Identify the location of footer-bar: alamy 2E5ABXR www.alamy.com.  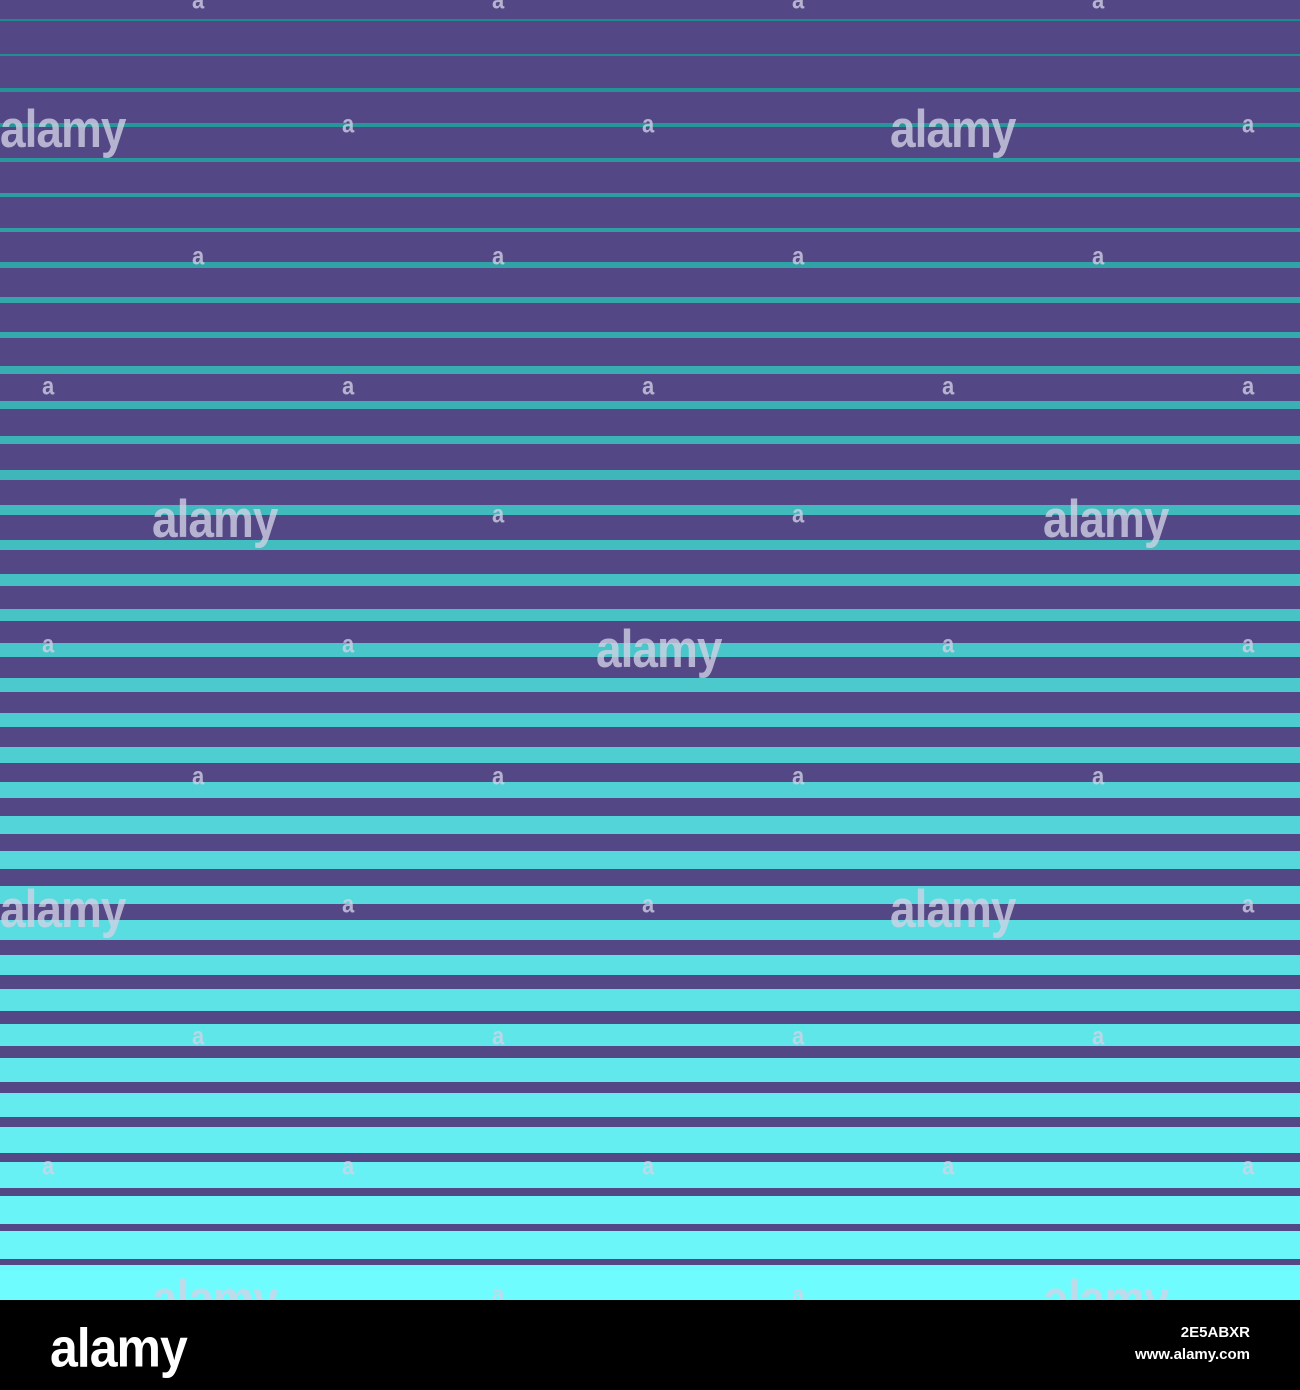
(650, 1345).